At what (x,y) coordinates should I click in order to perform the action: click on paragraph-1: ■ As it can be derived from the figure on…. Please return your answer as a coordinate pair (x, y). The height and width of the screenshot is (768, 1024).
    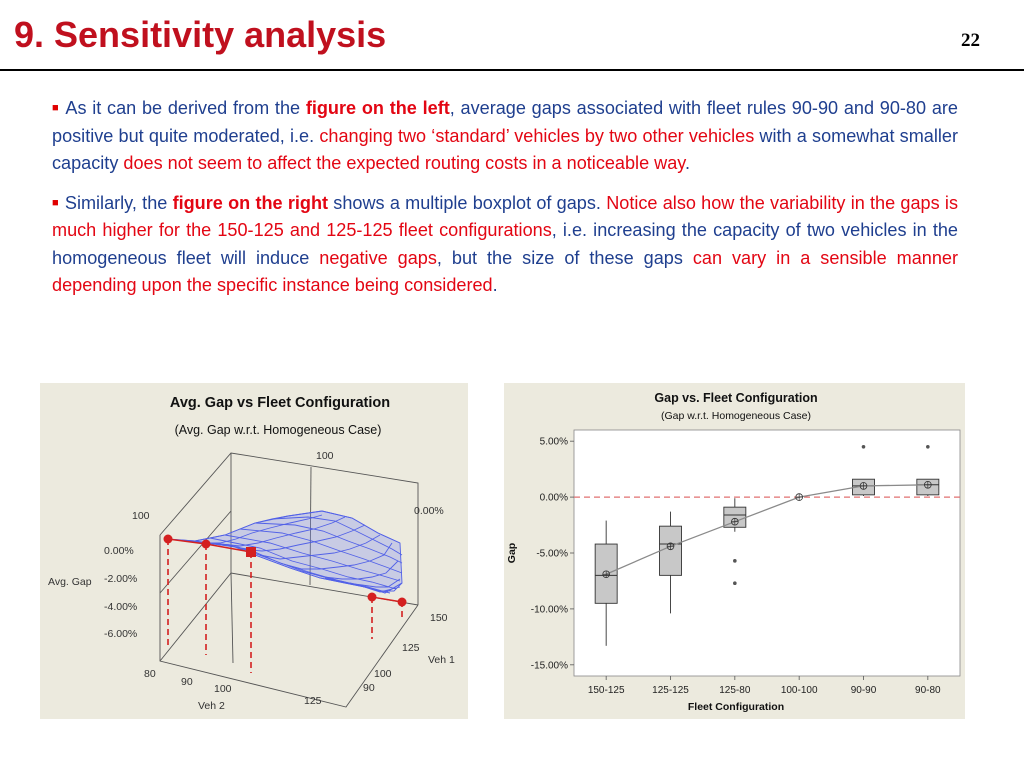
    Looking at the image, I should click on (505, 136).